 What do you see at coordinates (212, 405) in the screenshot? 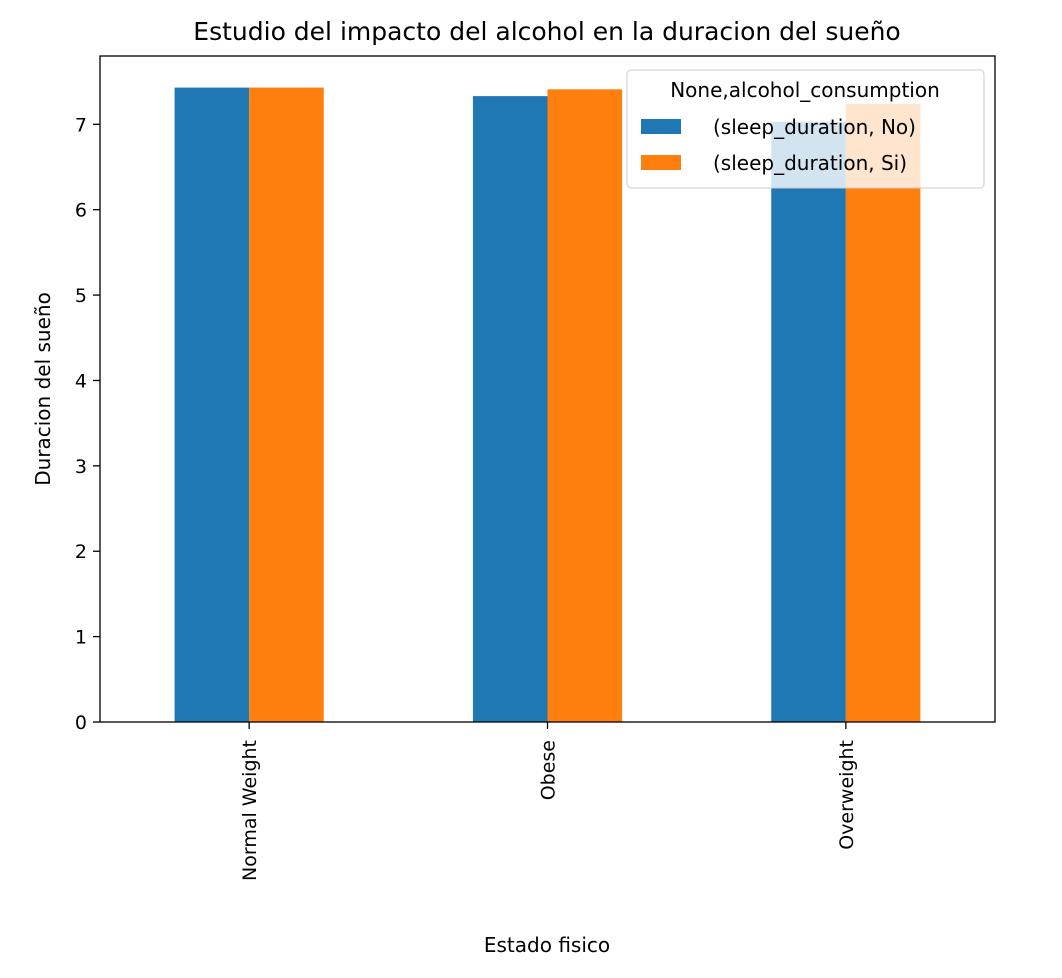
I see `bar-normal-weight-no` at bounding box center [212, 405].